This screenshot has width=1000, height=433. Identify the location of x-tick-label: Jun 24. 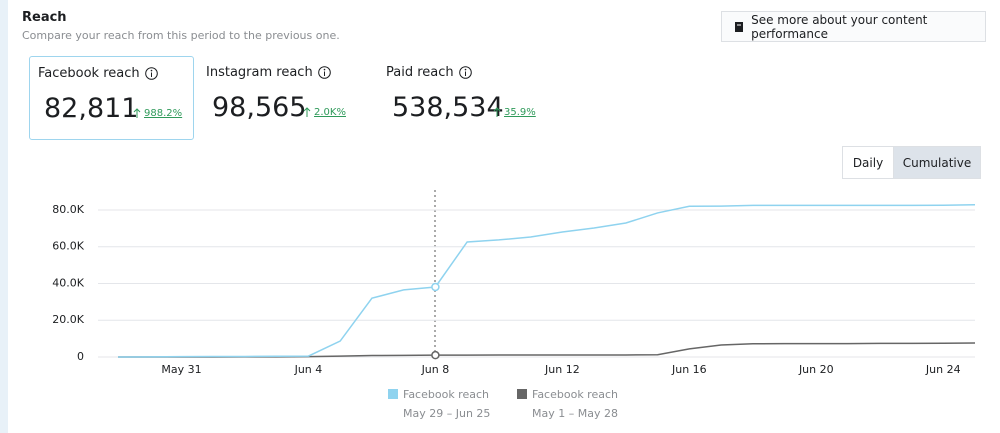
(943, 369).